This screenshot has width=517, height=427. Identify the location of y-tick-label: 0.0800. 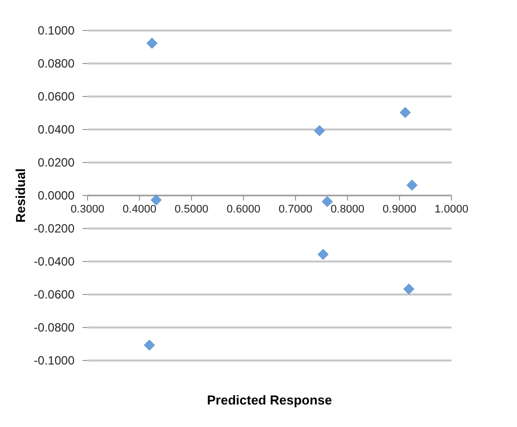
(56, 63).